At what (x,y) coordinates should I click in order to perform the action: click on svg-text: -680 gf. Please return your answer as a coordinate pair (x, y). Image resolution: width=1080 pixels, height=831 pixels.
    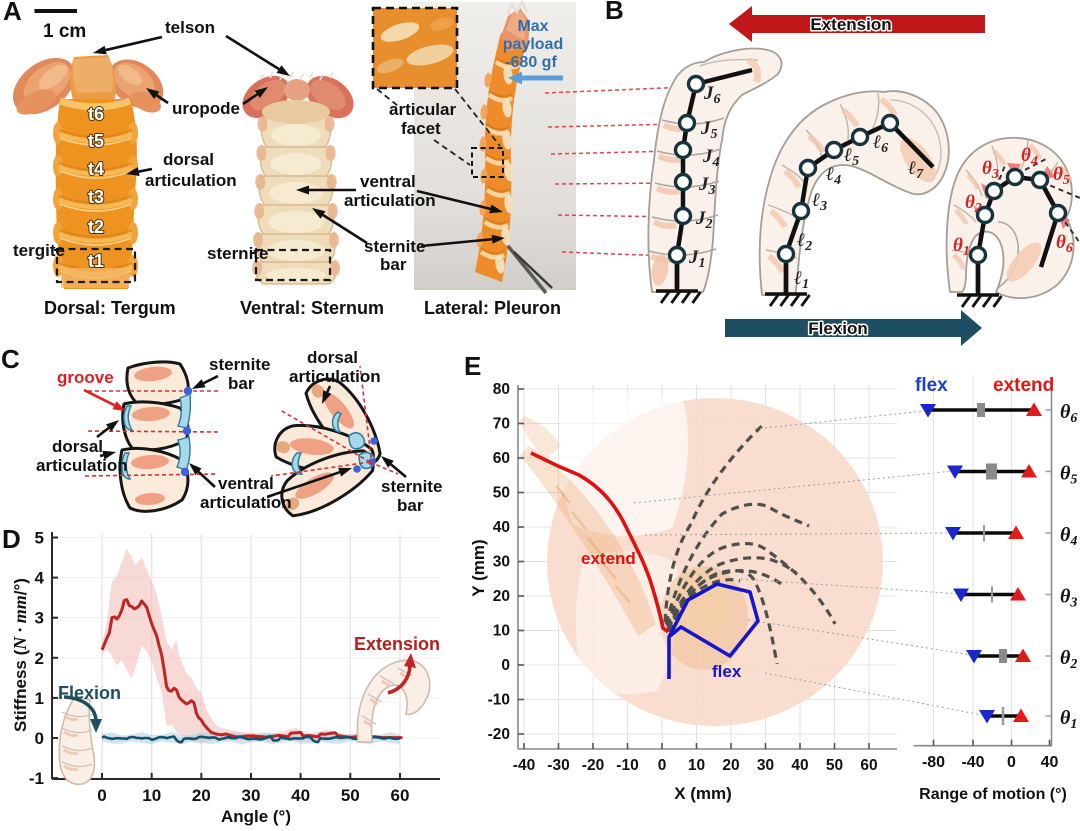
    Looking at the image, I should click on (531, 62).